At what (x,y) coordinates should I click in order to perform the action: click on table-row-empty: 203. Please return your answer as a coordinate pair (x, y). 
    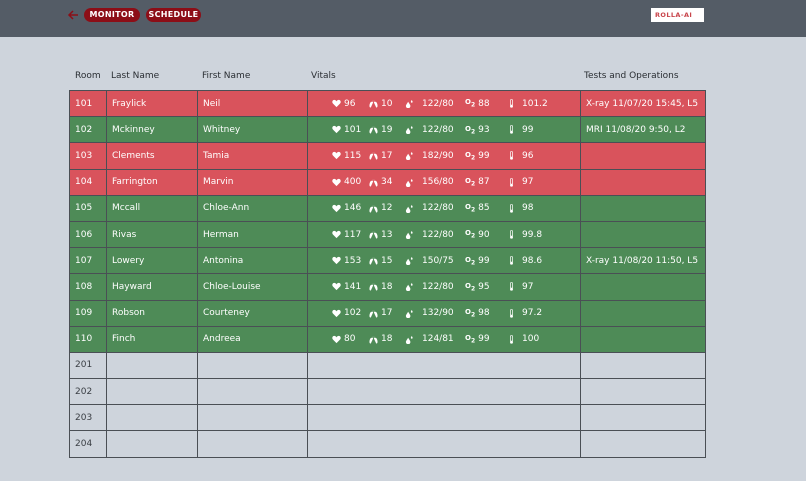
    Looking at the image, I should click on (387, 418).